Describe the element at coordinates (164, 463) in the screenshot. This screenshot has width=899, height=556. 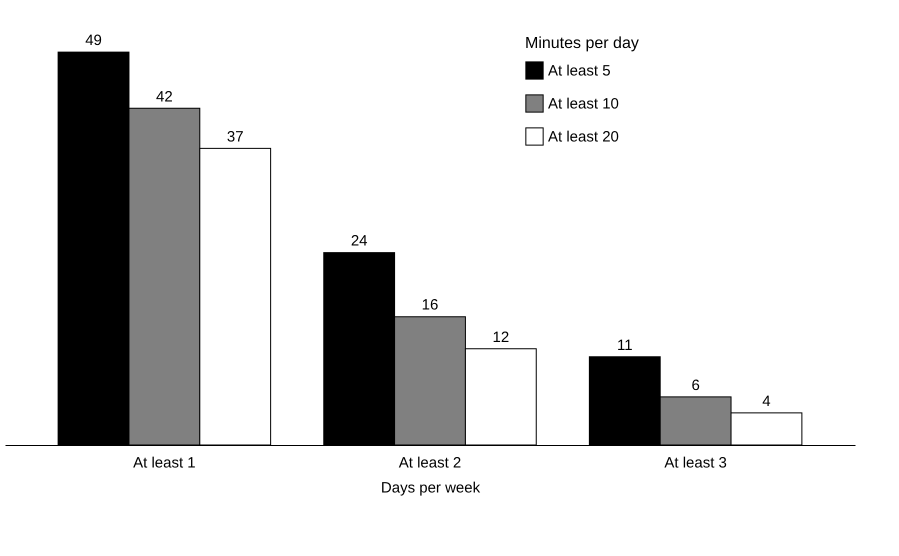
I see `x-tick-label: At least 1` at that location.